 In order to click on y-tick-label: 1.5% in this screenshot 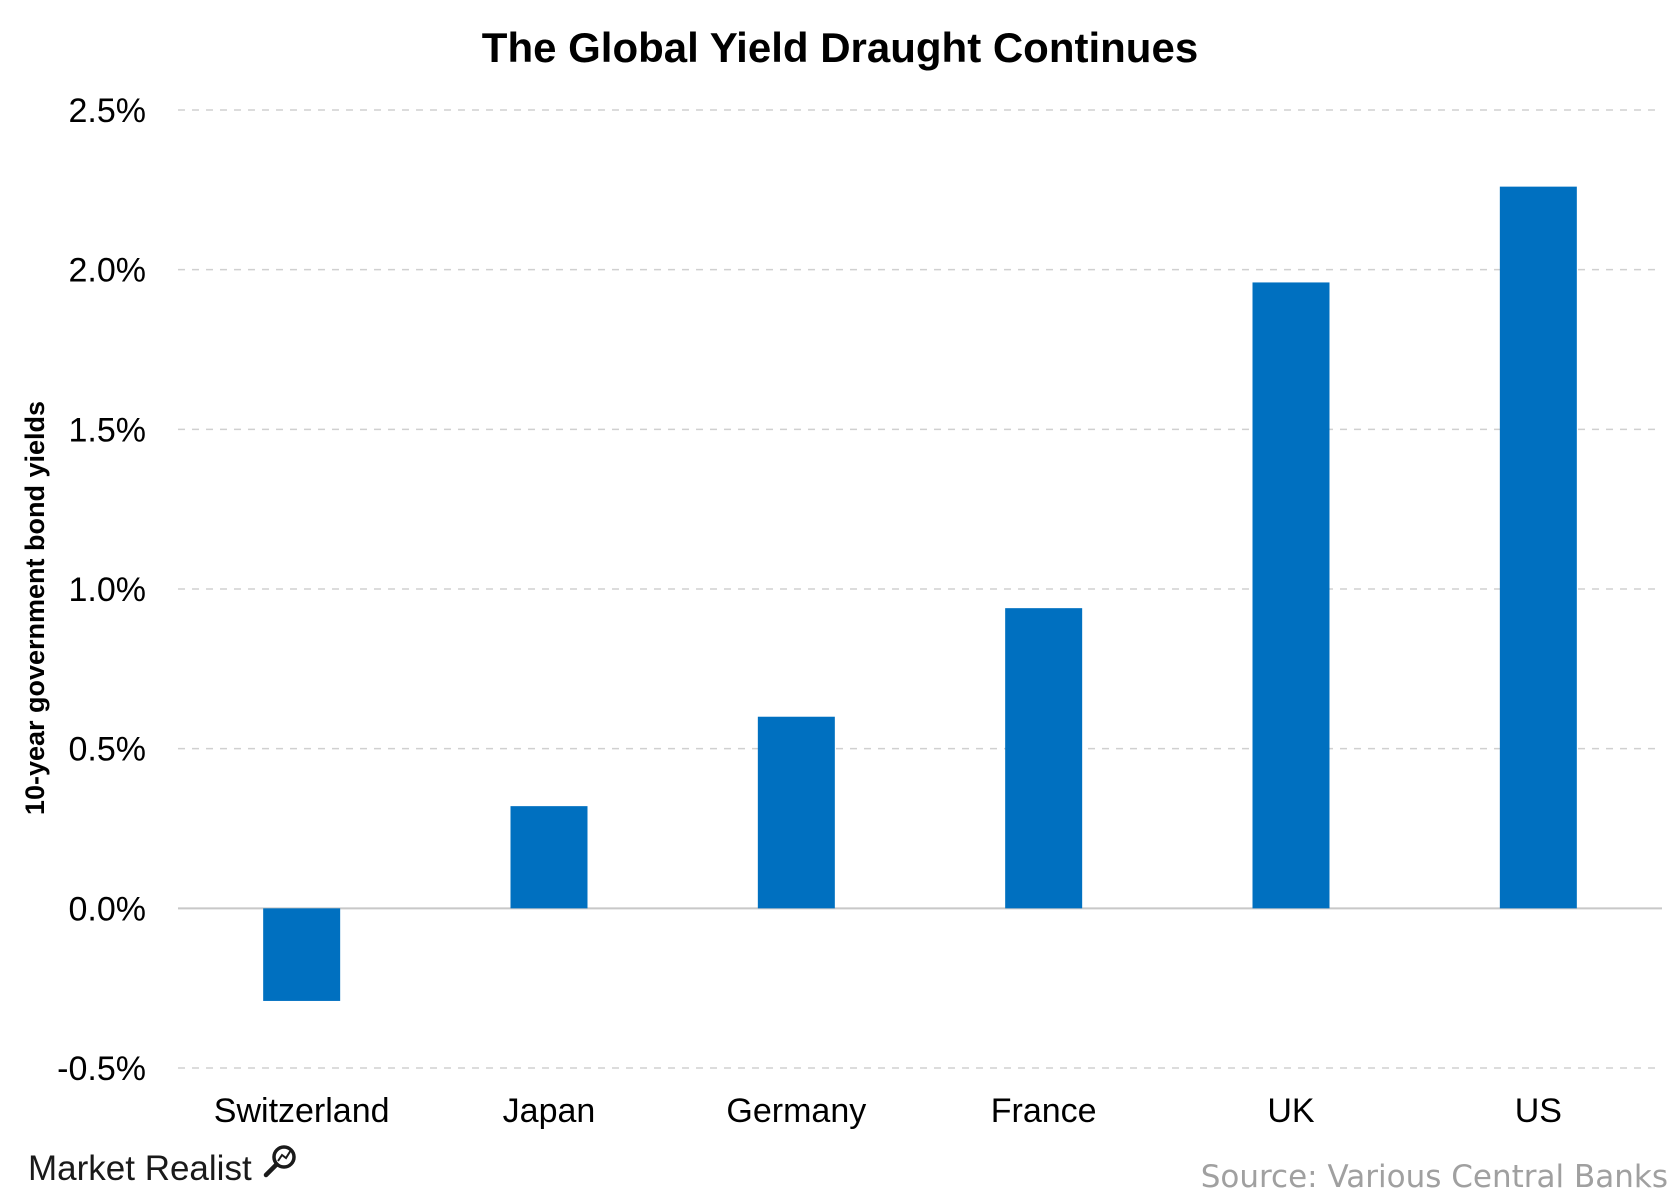, I will do `click(108, 430)`.